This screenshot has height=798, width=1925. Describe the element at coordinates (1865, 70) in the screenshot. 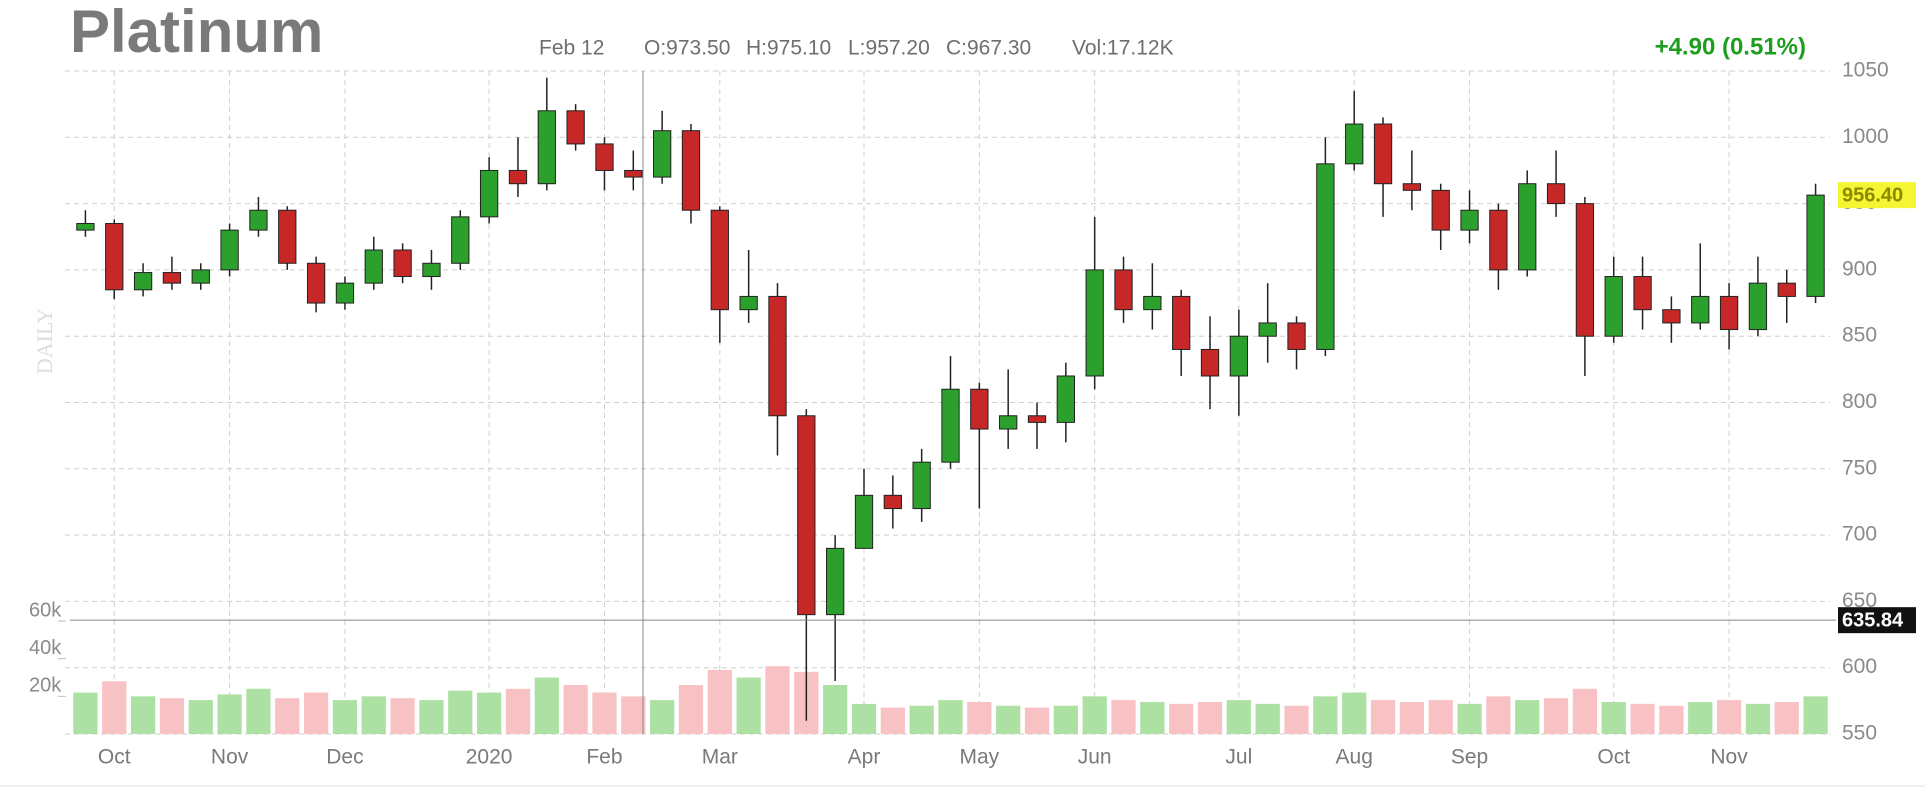

I see `y-tick-label: 1050` at that location.